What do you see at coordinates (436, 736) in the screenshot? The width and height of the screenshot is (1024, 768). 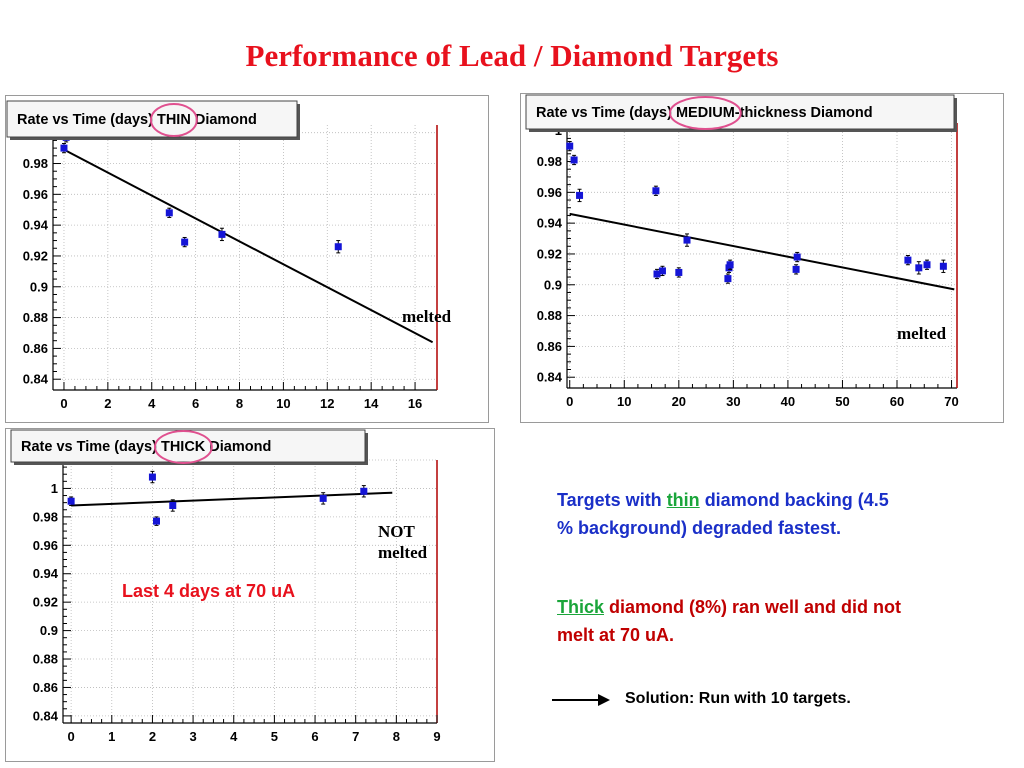 I see `x-tick-label: 9` at bounding box center [436, 736].